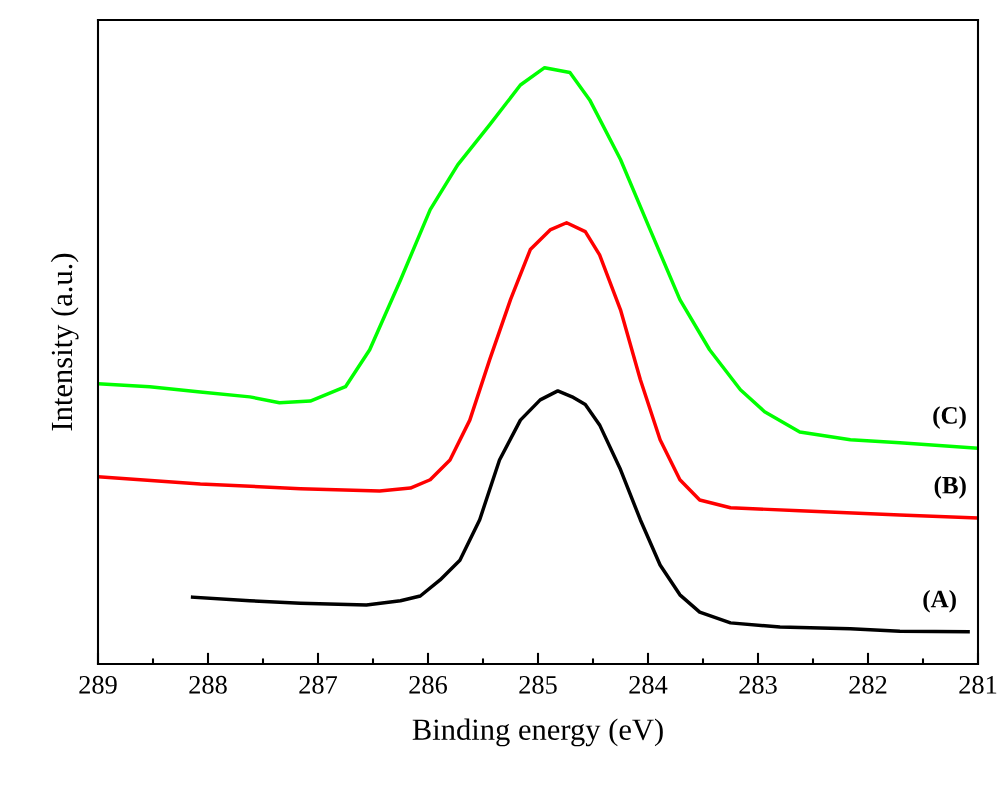 Image resolution: width=1005 pixels, height=792 pixels. What do you see at coordinates (758, 684) in the screenshot?
I see `x-tick-label: 283` at bounding box center [758, 684].